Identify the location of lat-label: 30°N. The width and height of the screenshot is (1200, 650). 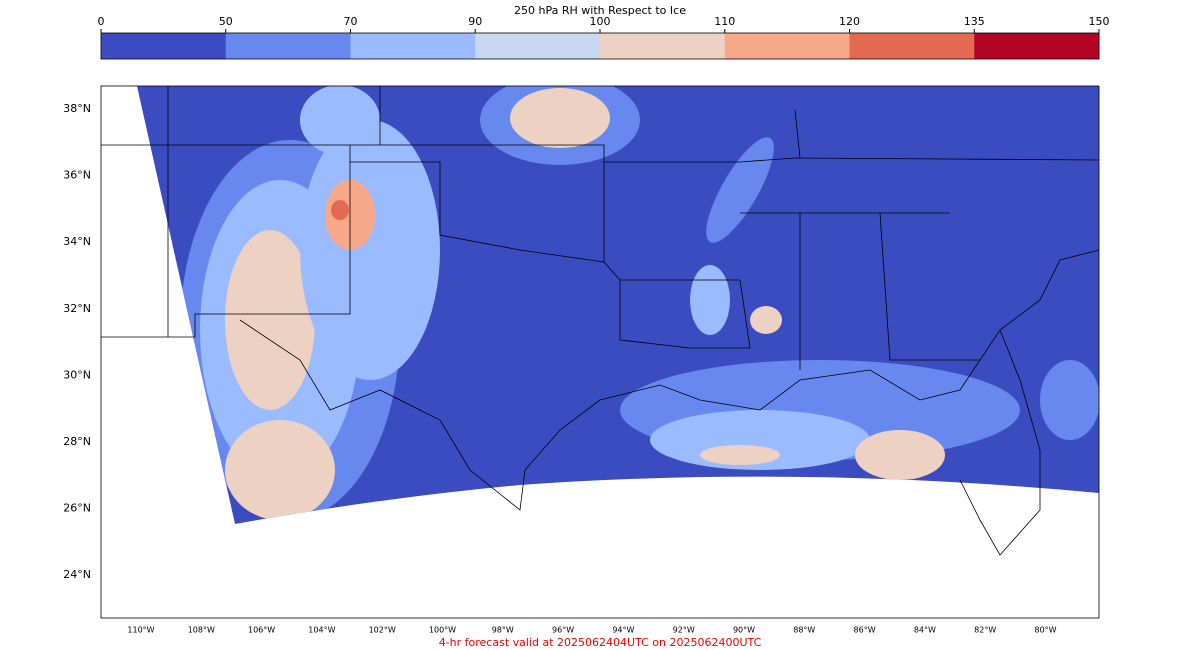
(77, 374).